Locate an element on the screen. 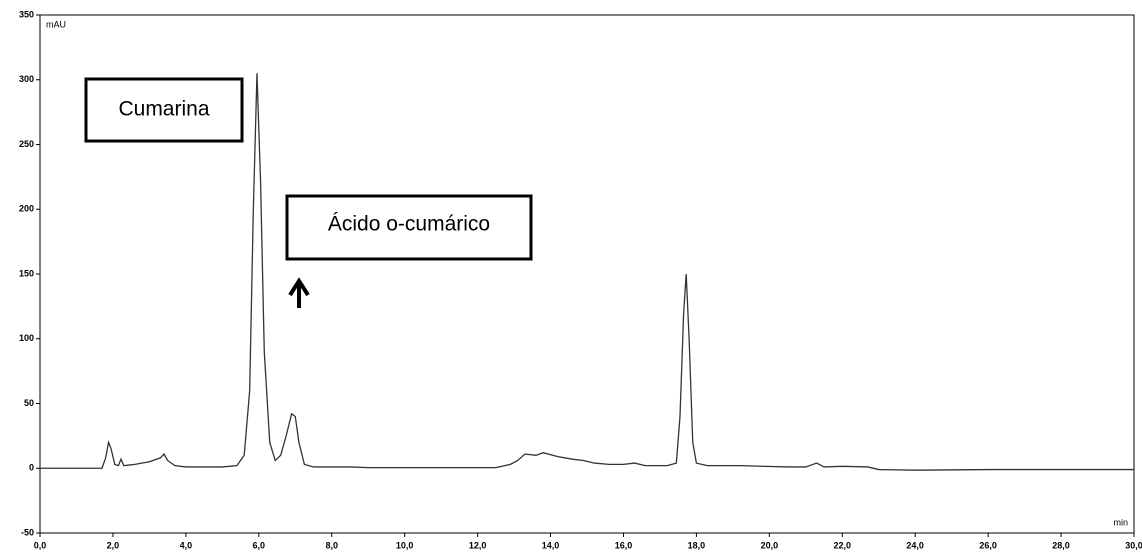  x-tick-label: 6,0 is located at coordinates (259, 545).